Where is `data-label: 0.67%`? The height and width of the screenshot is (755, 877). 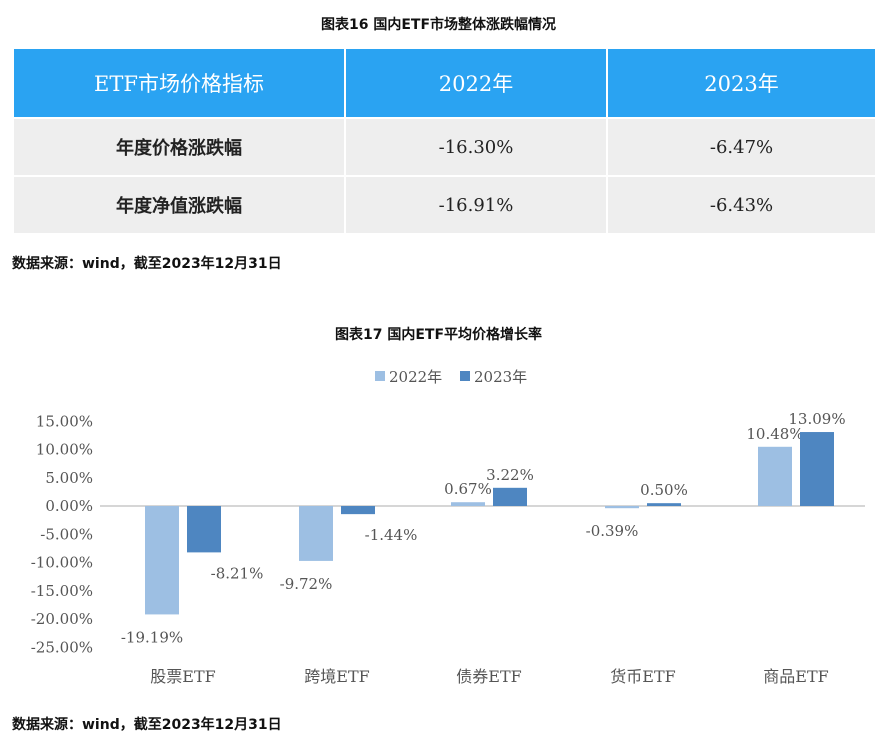 data-label: 0.67% is located at coordinates (468, 489).